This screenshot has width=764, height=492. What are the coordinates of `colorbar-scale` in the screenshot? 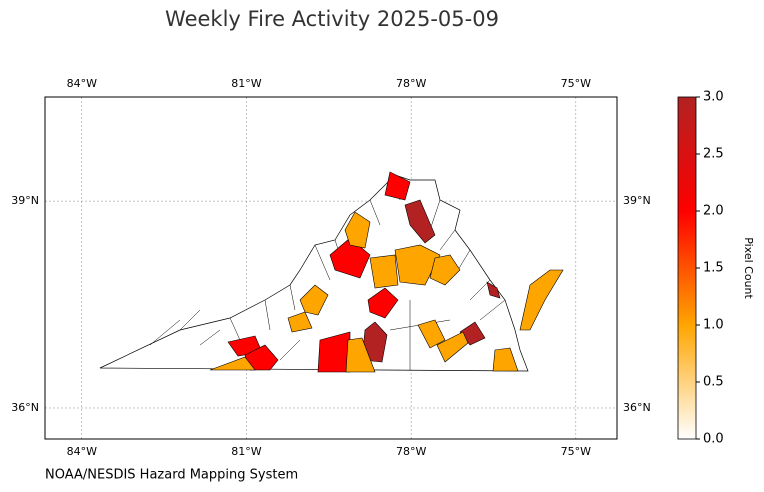 It's located at (687, 268).